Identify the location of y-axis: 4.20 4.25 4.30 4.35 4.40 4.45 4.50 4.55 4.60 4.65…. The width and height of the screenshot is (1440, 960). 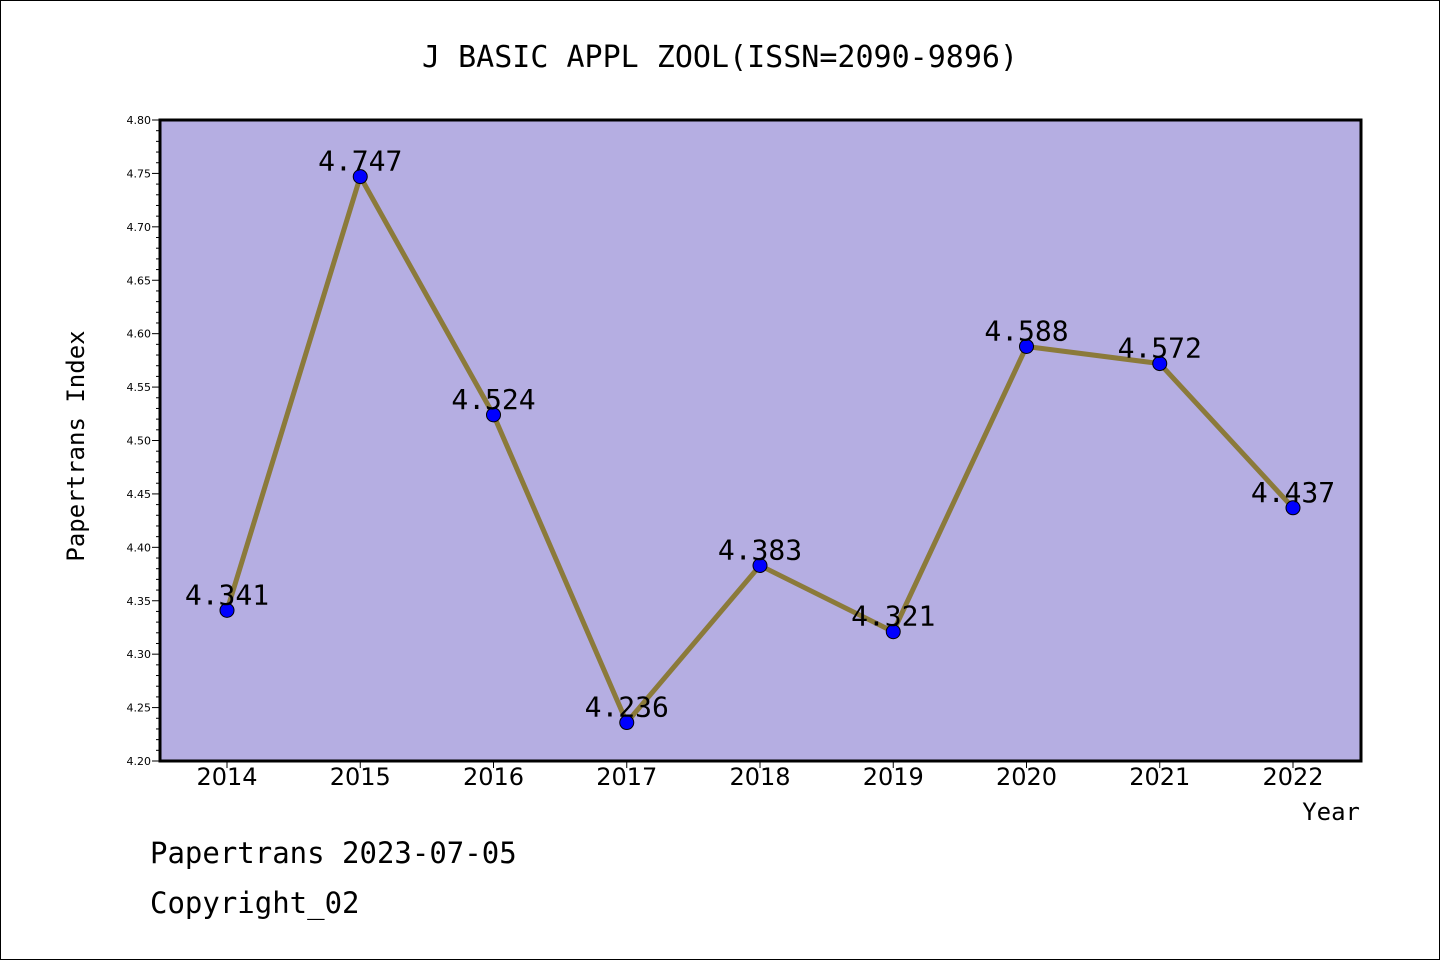
(143, 441).